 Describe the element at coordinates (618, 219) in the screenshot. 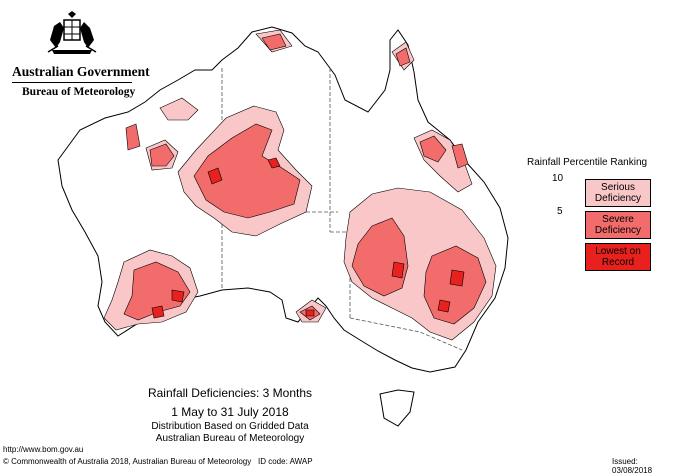

I see `legend-label-severe-line1: Severe` at that location.